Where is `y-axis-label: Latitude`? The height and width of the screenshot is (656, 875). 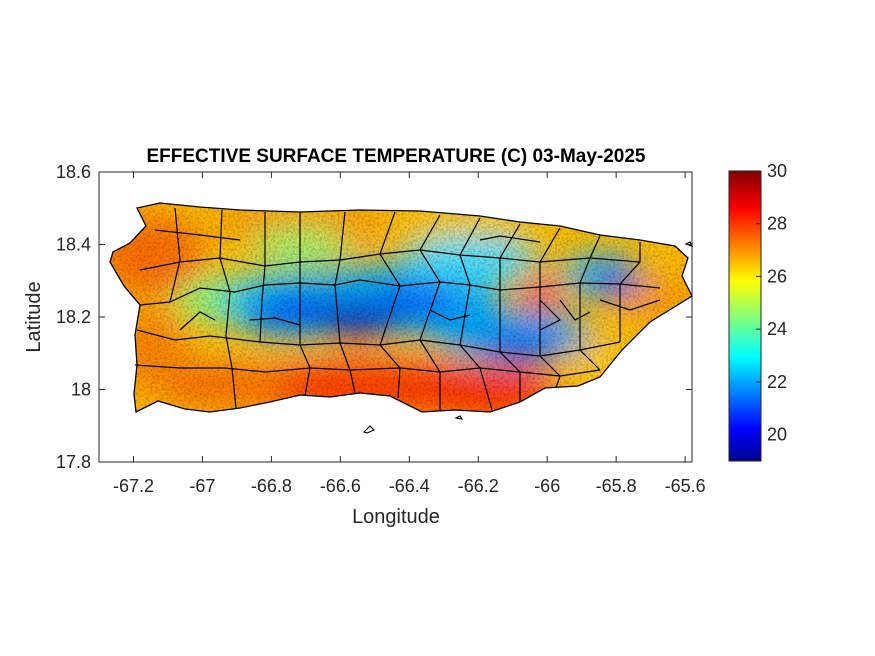 y-axis-label: Latitude is located at coordinates (34, 316).